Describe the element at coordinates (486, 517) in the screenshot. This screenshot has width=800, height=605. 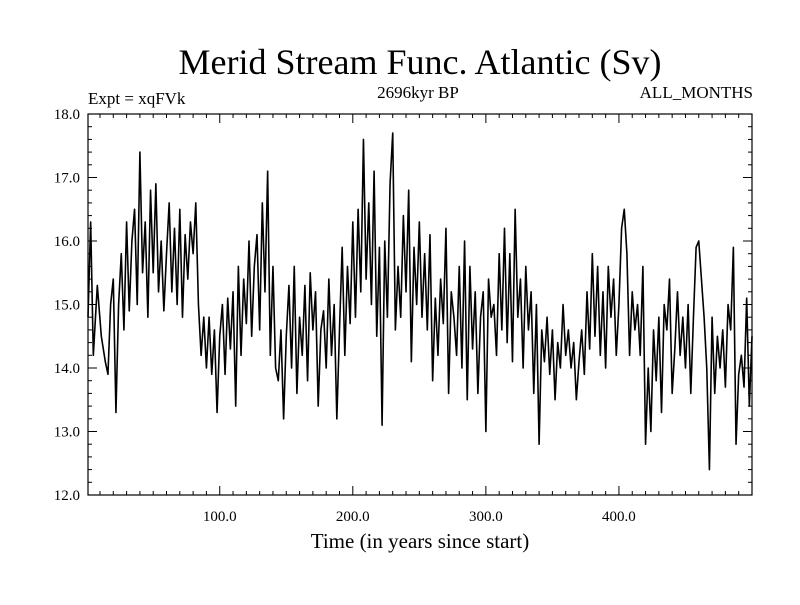
I see `x-tick-label: 300.0` at that location.